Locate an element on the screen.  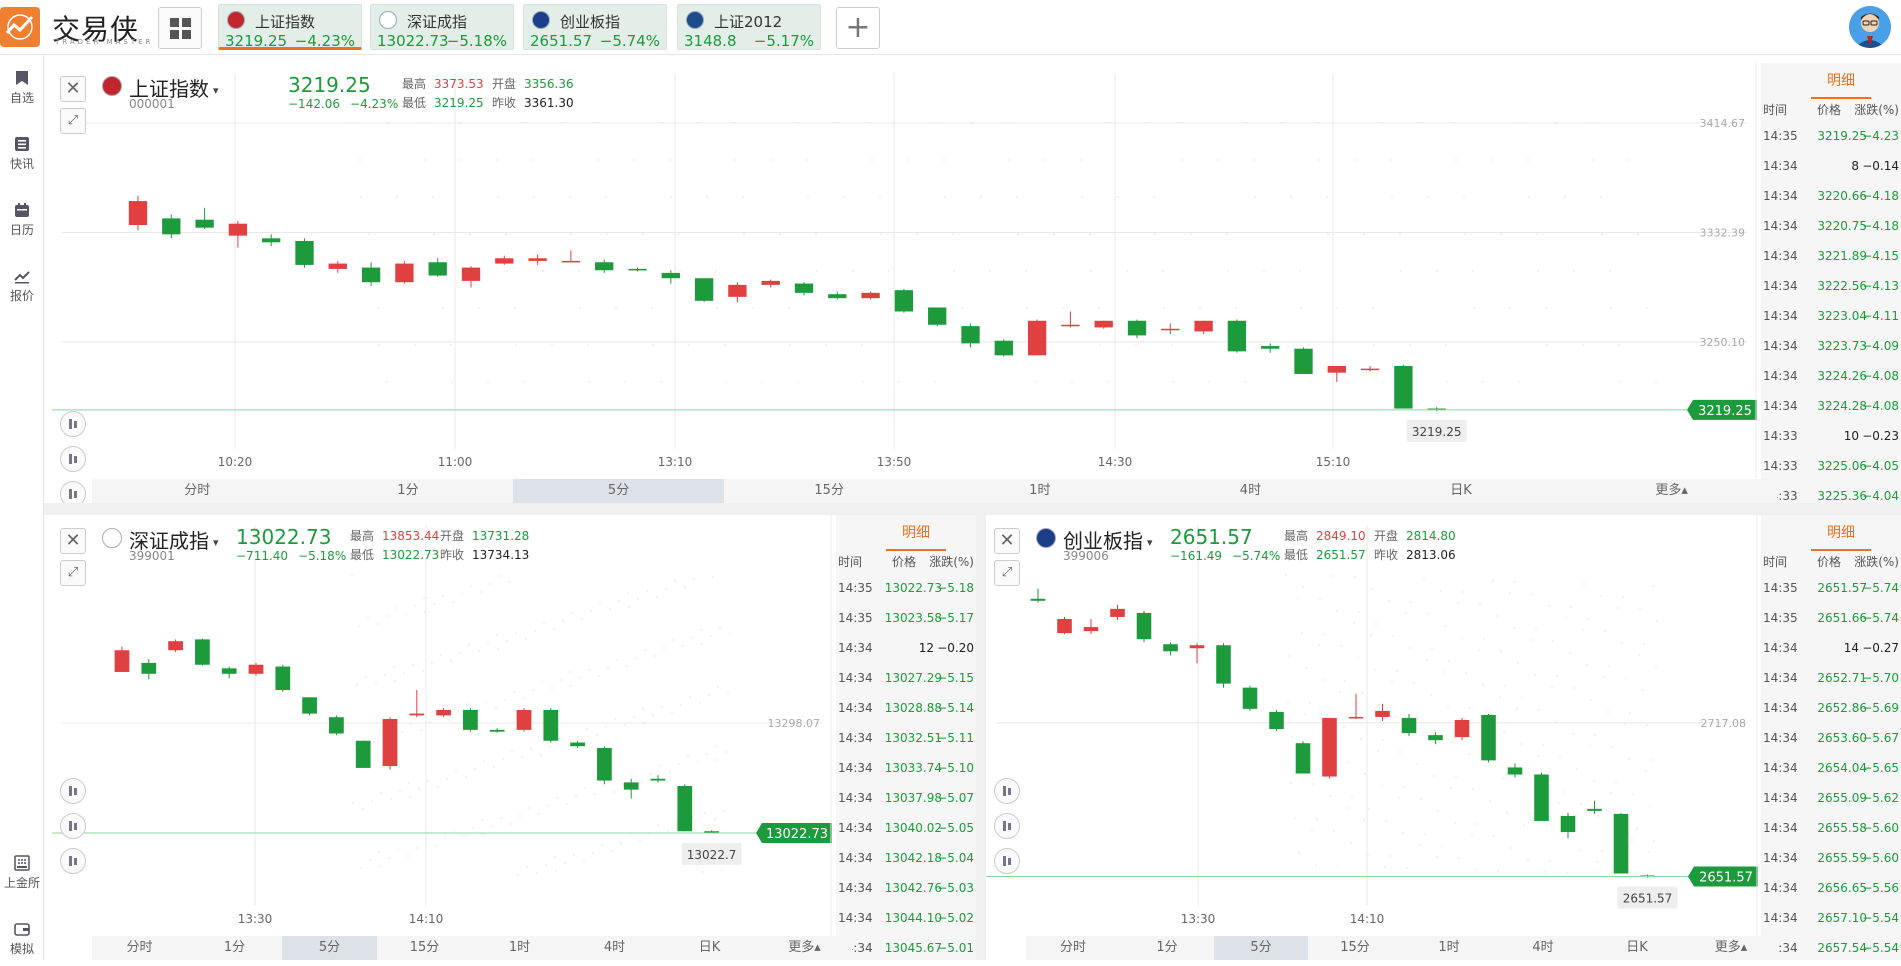
index-name: 创业板指 ▾ is located at coordinates (1108, 539).